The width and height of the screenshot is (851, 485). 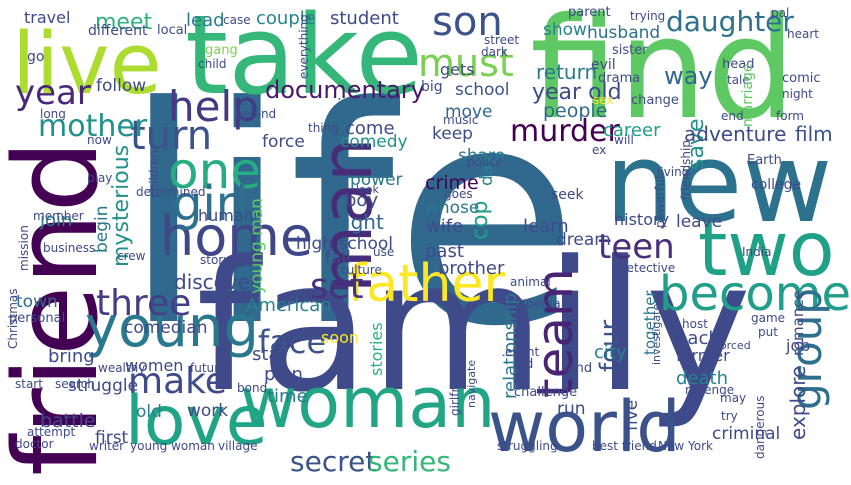 What do you see at coordinates (663, 75) in the screenshot?
I see `word-find: find` at bounding box center [663, 75].